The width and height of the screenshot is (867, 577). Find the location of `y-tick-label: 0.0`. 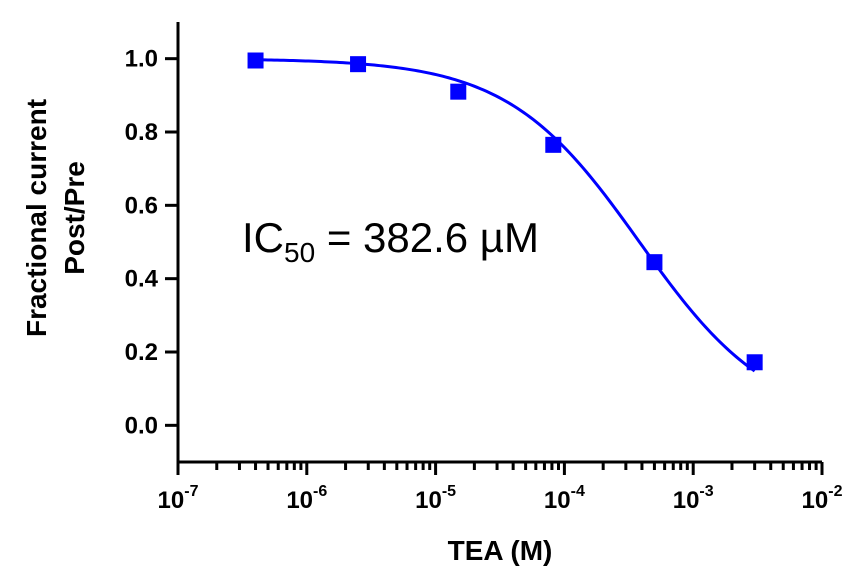

y-tick-label: 0.0 is located at coordinates (141, 425).